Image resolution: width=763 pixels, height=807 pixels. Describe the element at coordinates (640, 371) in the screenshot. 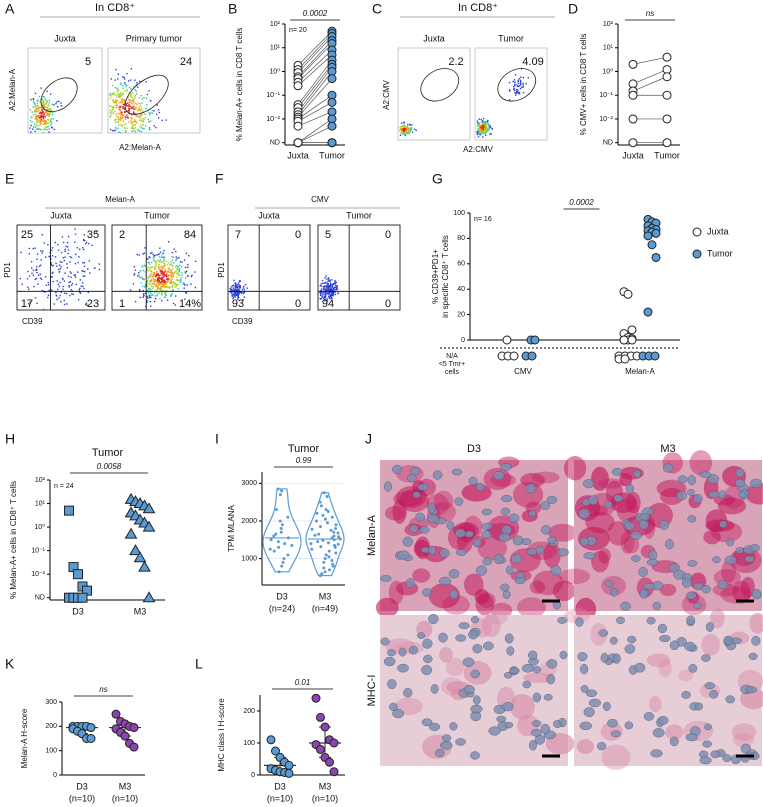

I see `category-label: Melan-A` at that location.